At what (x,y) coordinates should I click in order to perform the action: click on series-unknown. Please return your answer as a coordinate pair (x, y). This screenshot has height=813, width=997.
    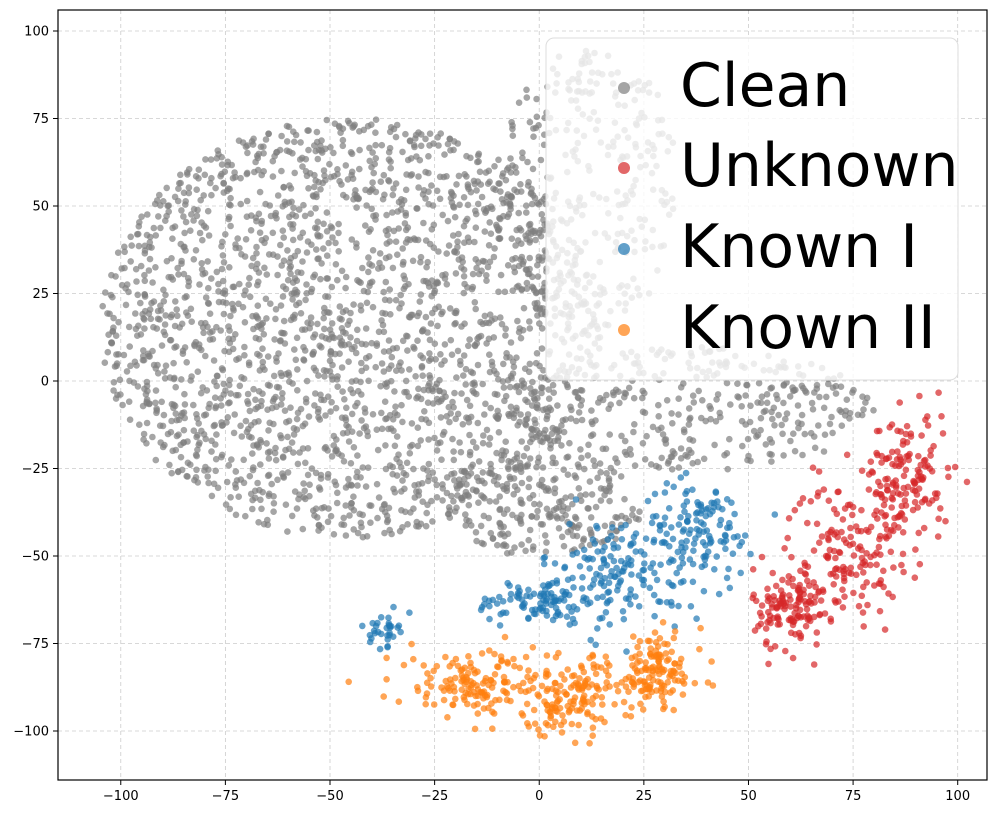
    Looking at the image, I should click on (860, 528).